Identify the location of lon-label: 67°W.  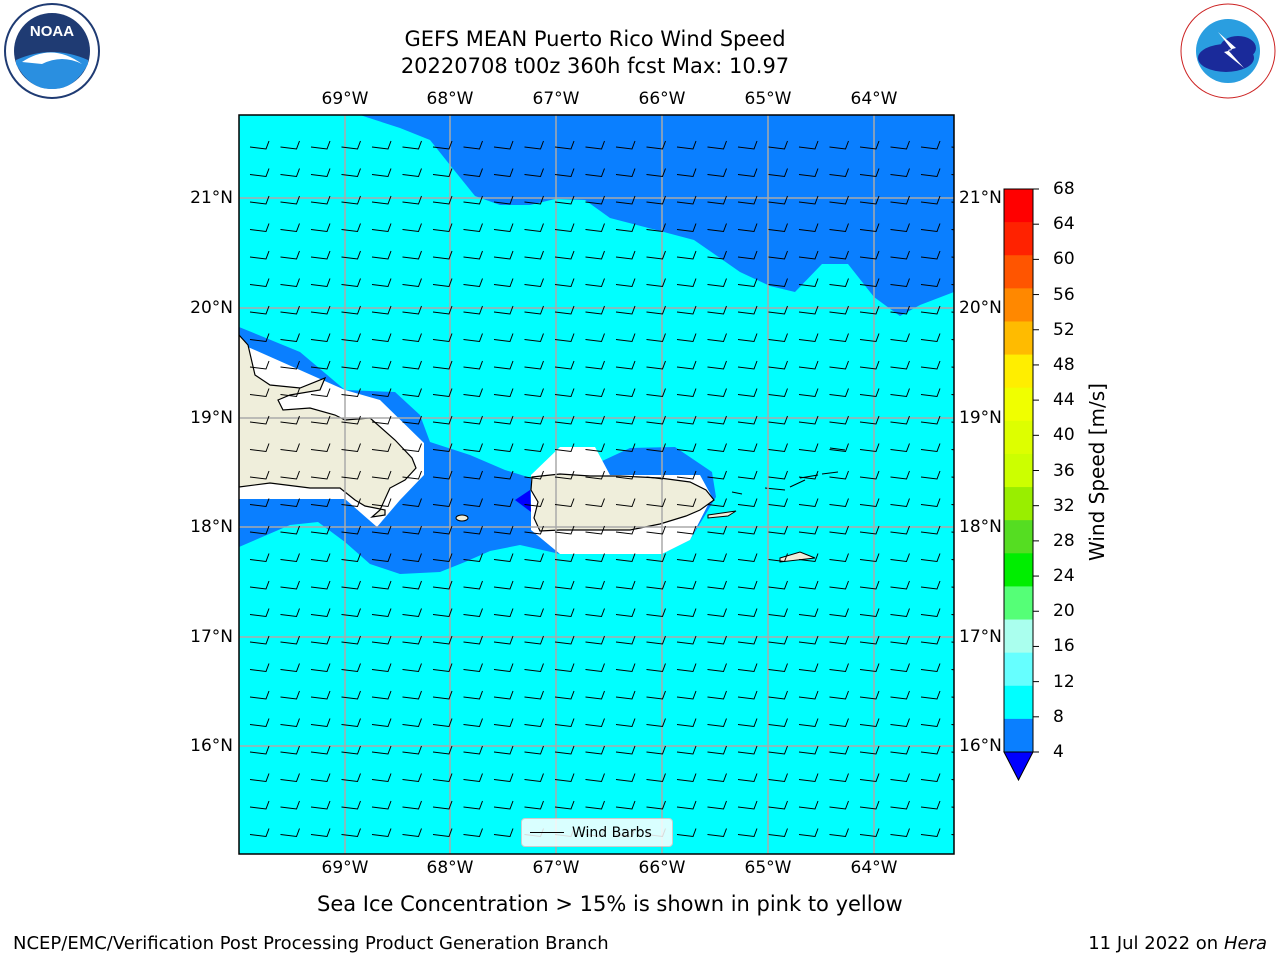
(556, 868).